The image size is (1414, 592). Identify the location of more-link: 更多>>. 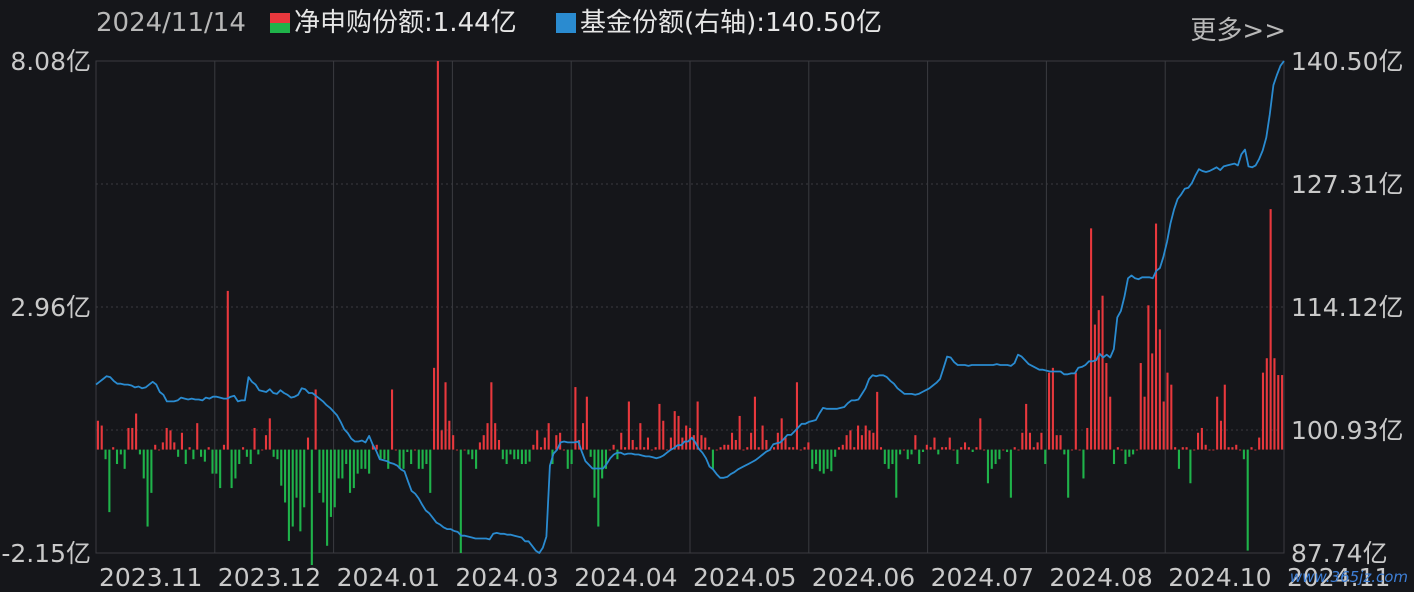
(1238, 31).